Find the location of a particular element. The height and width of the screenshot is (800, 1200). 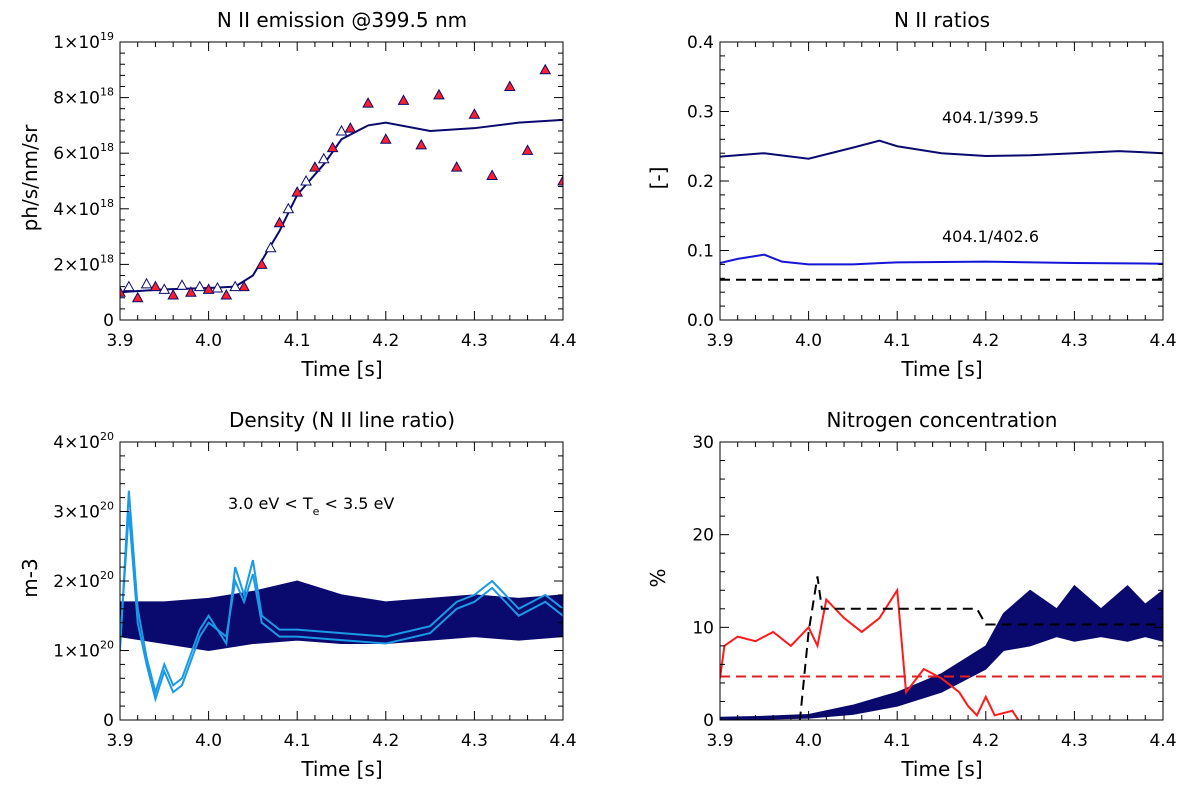

y-tick-label: 30 is located at coordinates (703, 443).